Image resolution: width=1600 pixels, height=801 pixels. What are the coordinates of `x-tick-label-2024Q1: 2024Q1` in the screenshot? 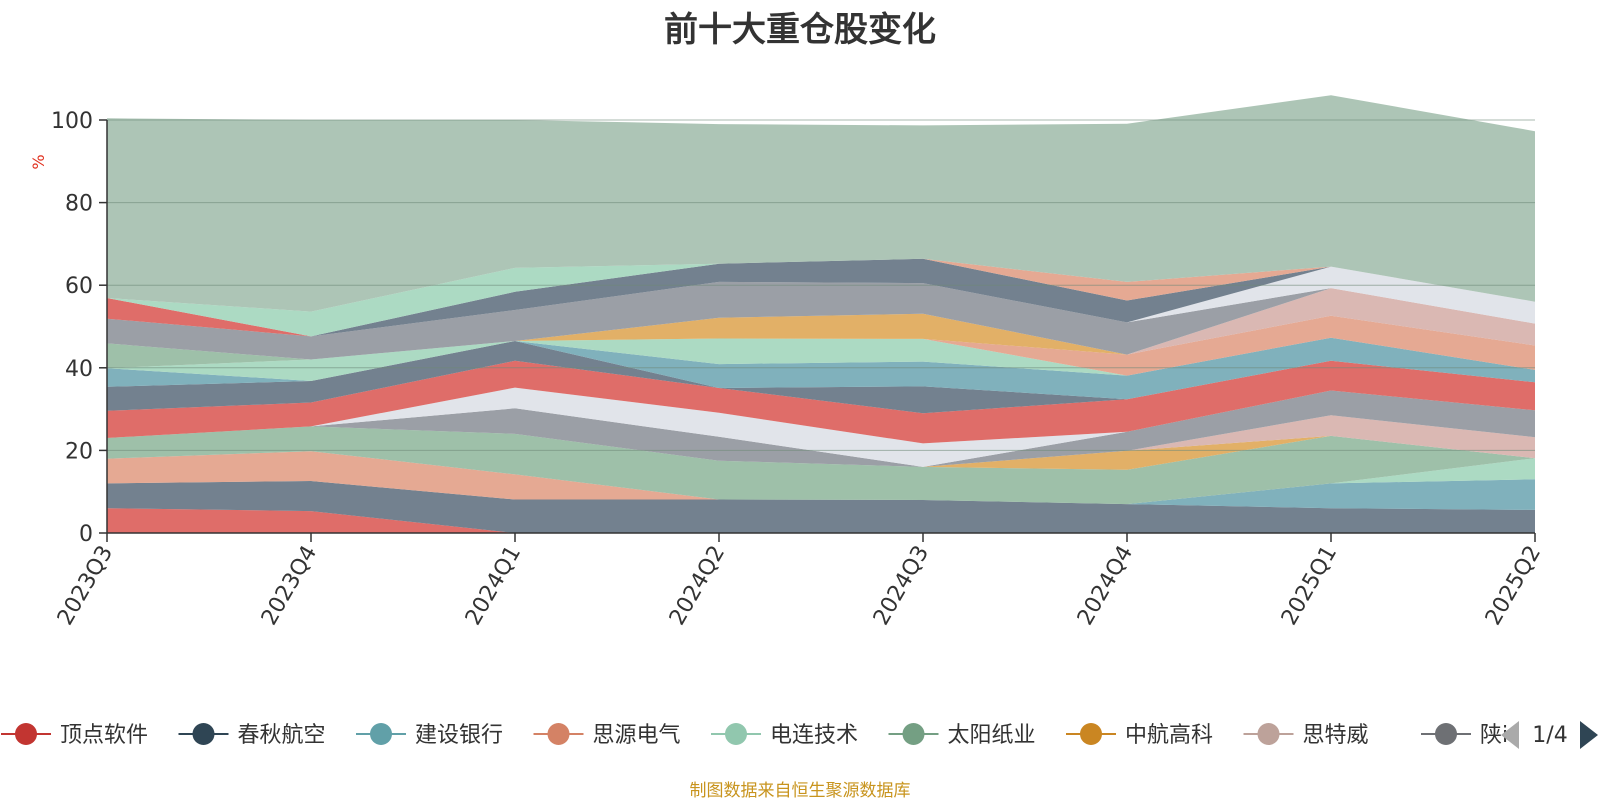 It's located at (493, 586).